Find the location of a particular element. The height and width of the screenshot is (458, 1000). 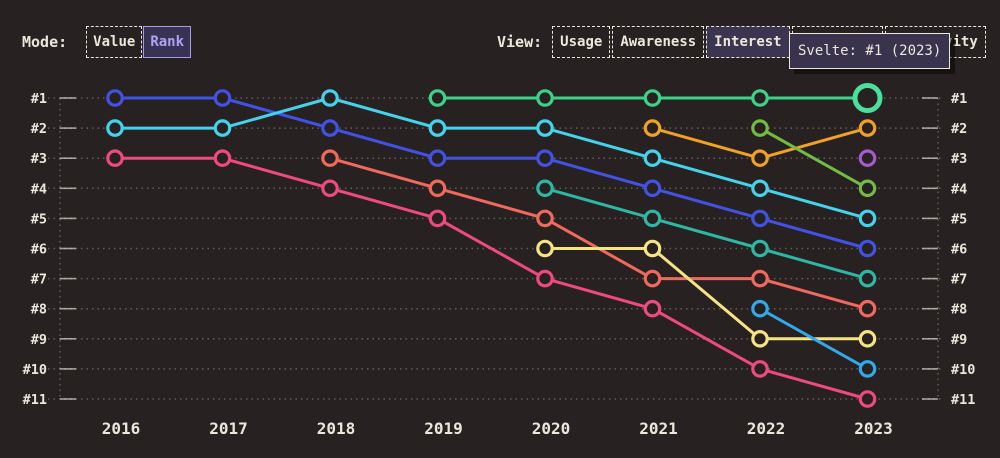

rank-label-right: #8 is located at coordinates (959, 310).